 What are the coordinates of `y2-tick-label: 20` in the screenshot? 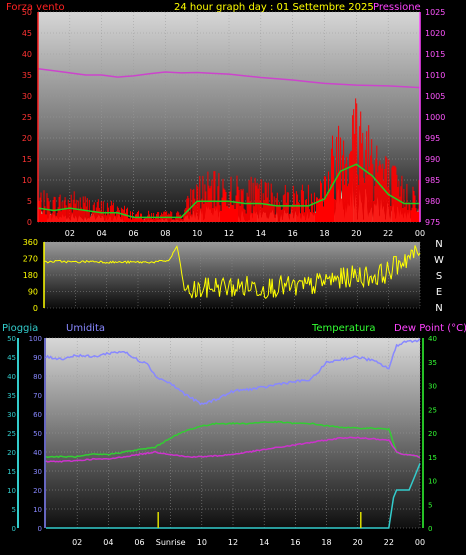 It's located at (432, 434).